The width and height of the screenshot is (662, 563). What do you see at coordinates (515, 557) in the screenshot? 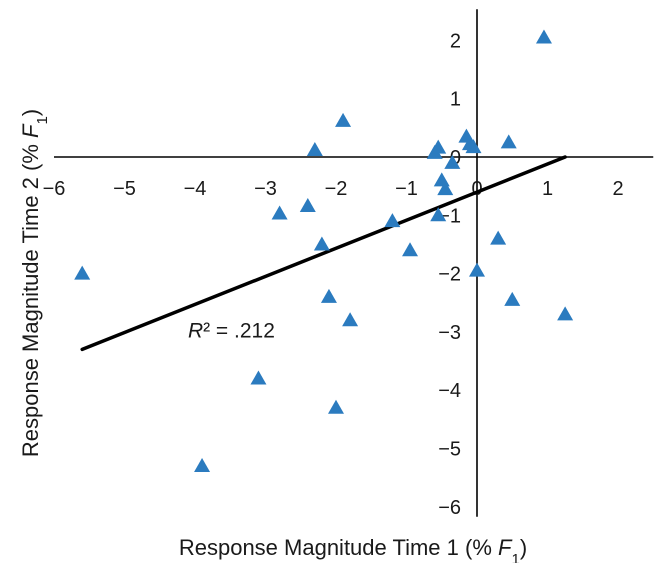
I see `x-axis-title-subscript: 1` at bounding box center [515, 557].